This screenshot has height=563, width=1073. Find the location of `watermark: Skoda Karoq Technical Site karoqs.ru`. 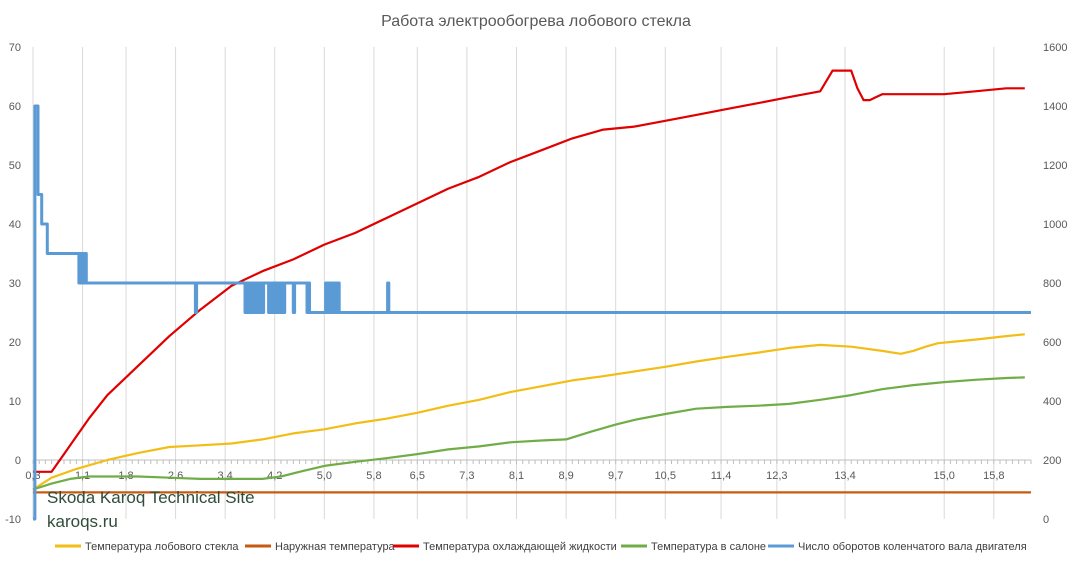

watermark: Skoda Karoq Technical Site karoqs.ru is located at coordinates (151, 509).